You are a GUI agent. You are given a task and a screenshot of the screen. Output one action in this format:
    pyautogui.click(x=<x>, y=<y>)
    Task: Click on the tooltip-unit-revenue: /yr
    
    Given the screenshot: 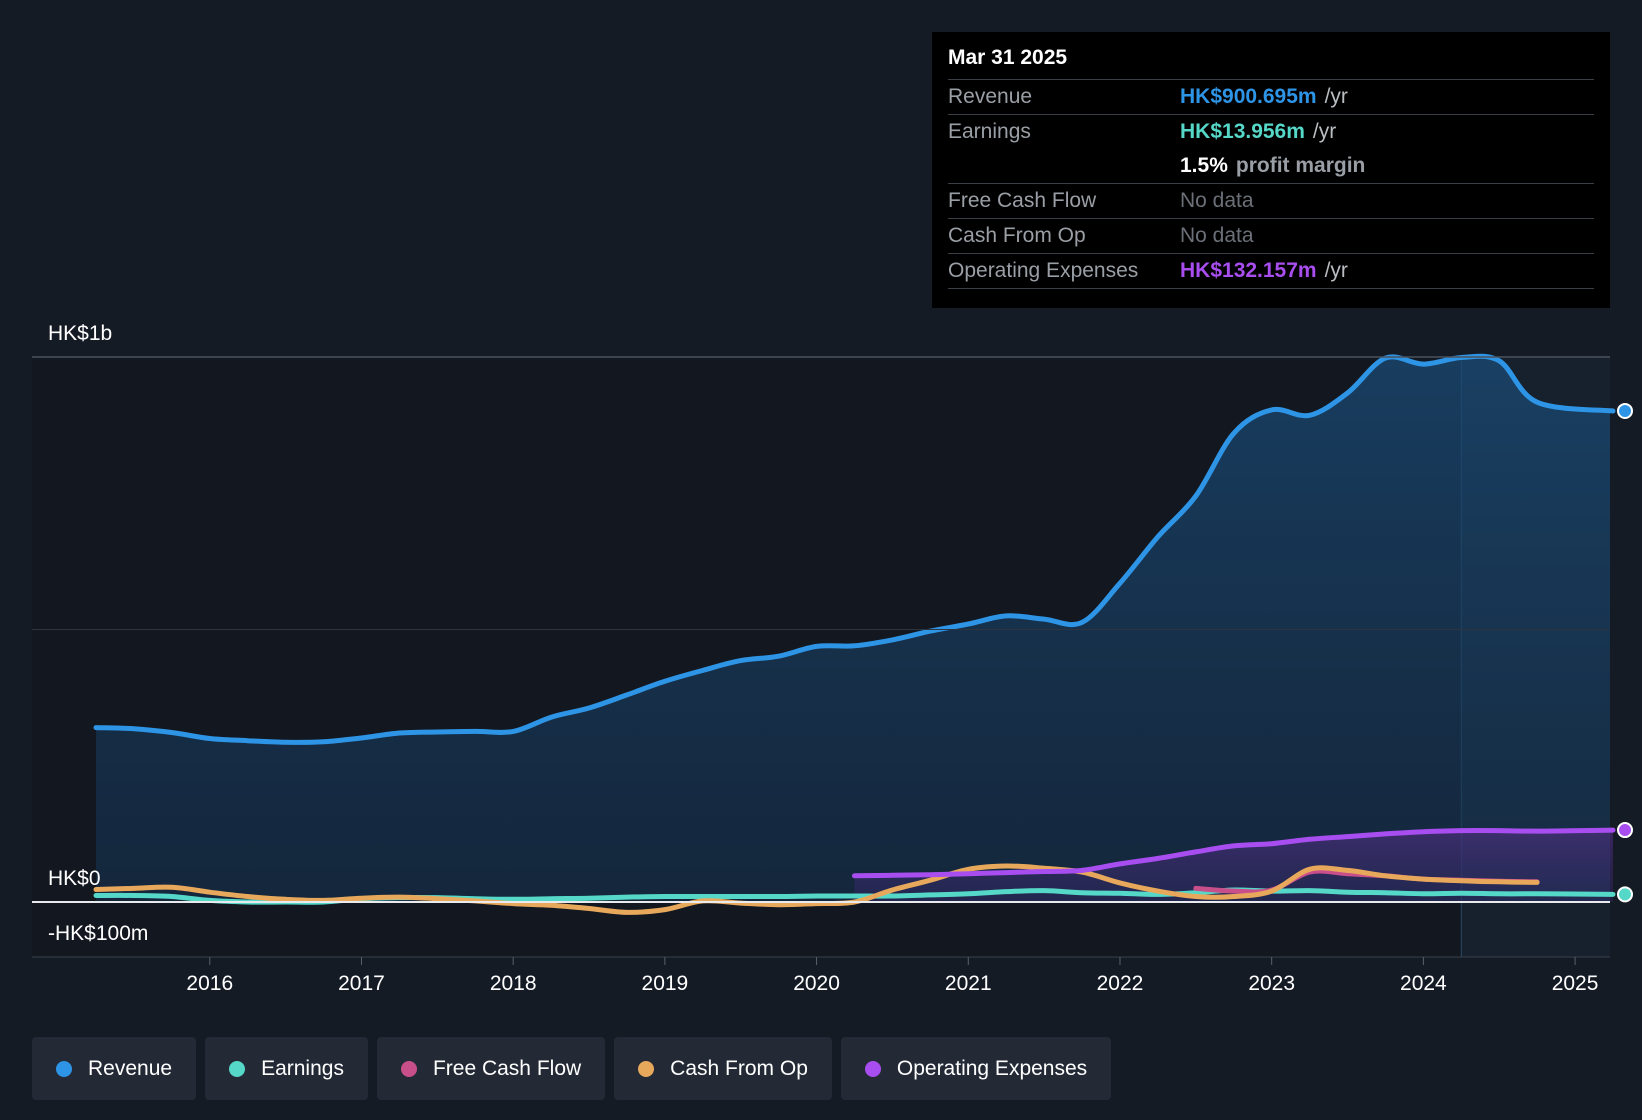 What is the action you would take?
    pyautogui.click(x=1336, y=96)
    